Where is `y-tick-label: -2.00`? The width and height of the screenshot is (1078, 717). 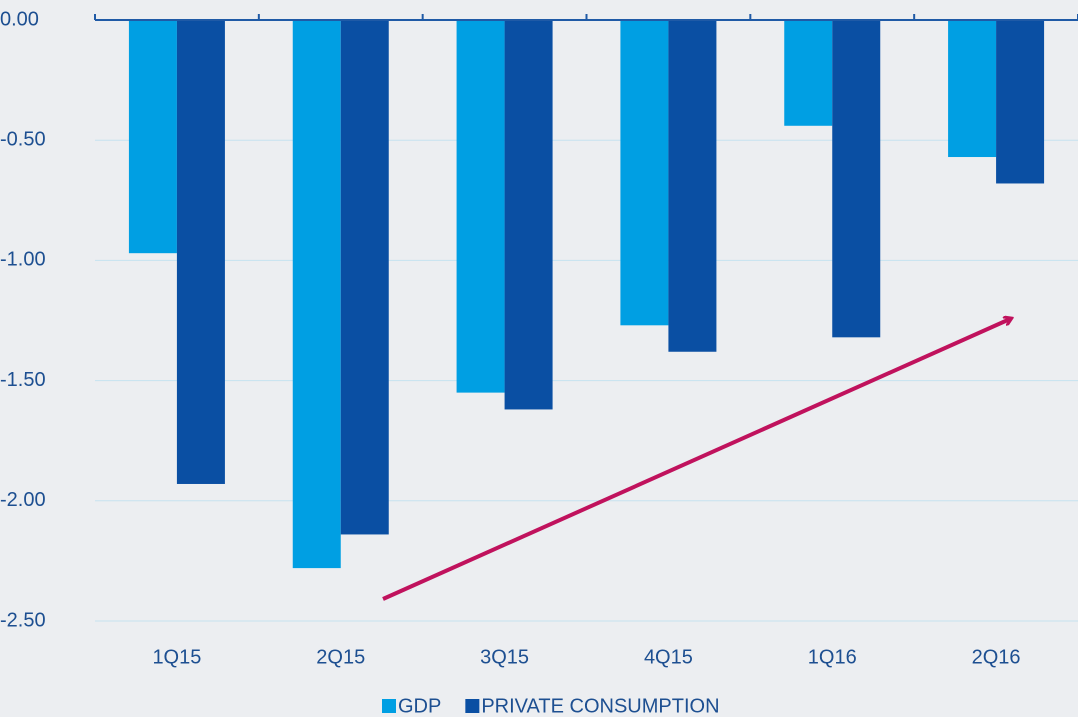 y-tick-label: -2.00 is located at coordinates (23, 500).